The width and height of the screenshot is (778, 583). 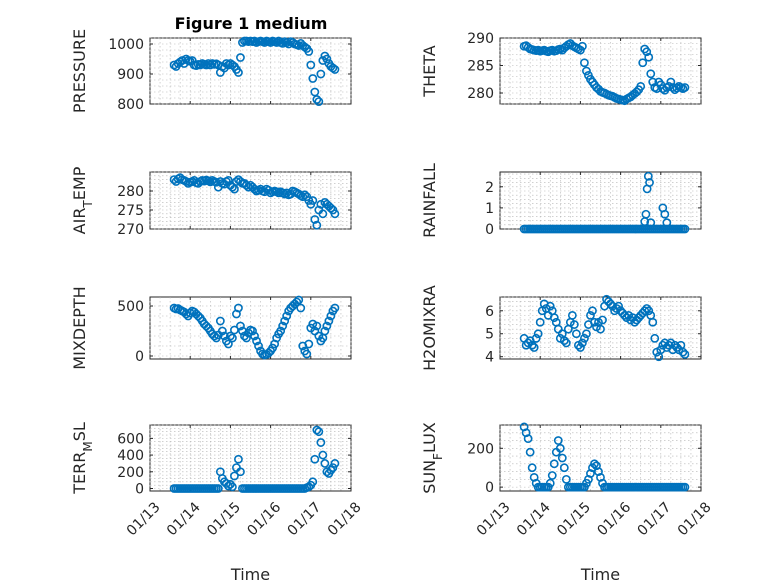 What do you see at coordinates (79, 327) in the screenshot?
I see `y-axis-label: MIXDEPTH` at bounding box center [79, 327].